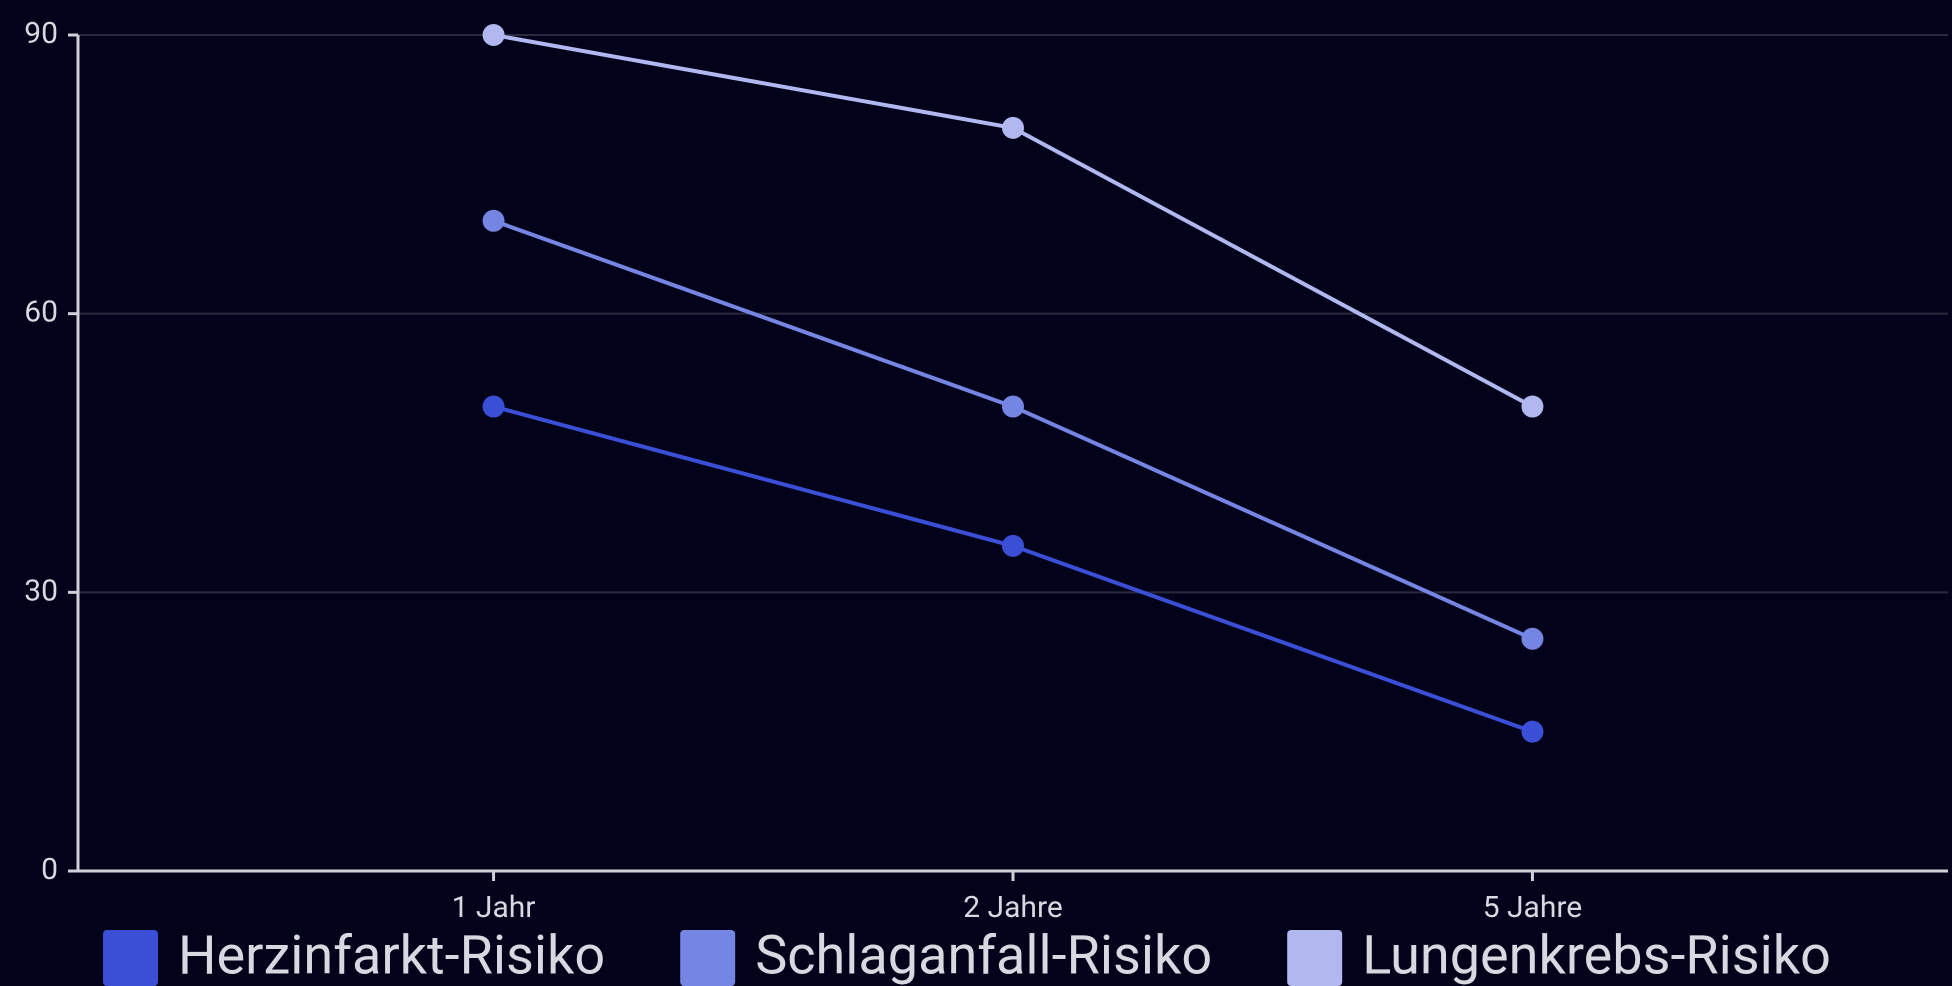 This screenshot has height=986, width=1952. I want to click on y-tick-label: 60, so click(41, 312).